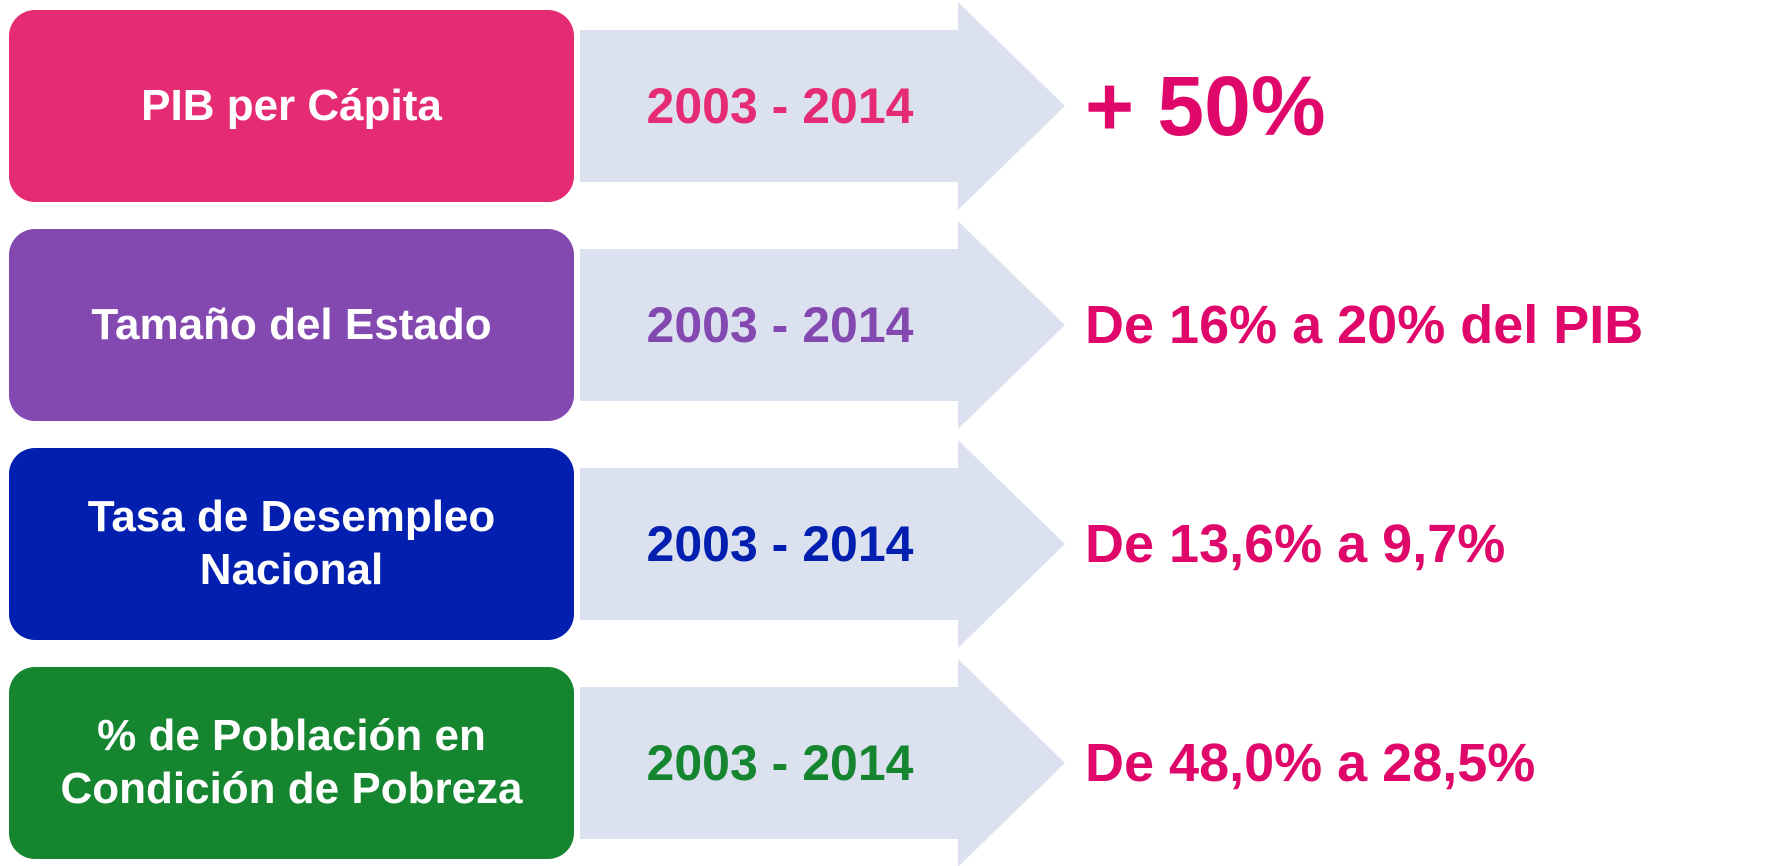  Describe the element at coordinates (291, 763) in the screenshot. I see `indicator-label: % de Población en Condición de Pobreza` at that location.